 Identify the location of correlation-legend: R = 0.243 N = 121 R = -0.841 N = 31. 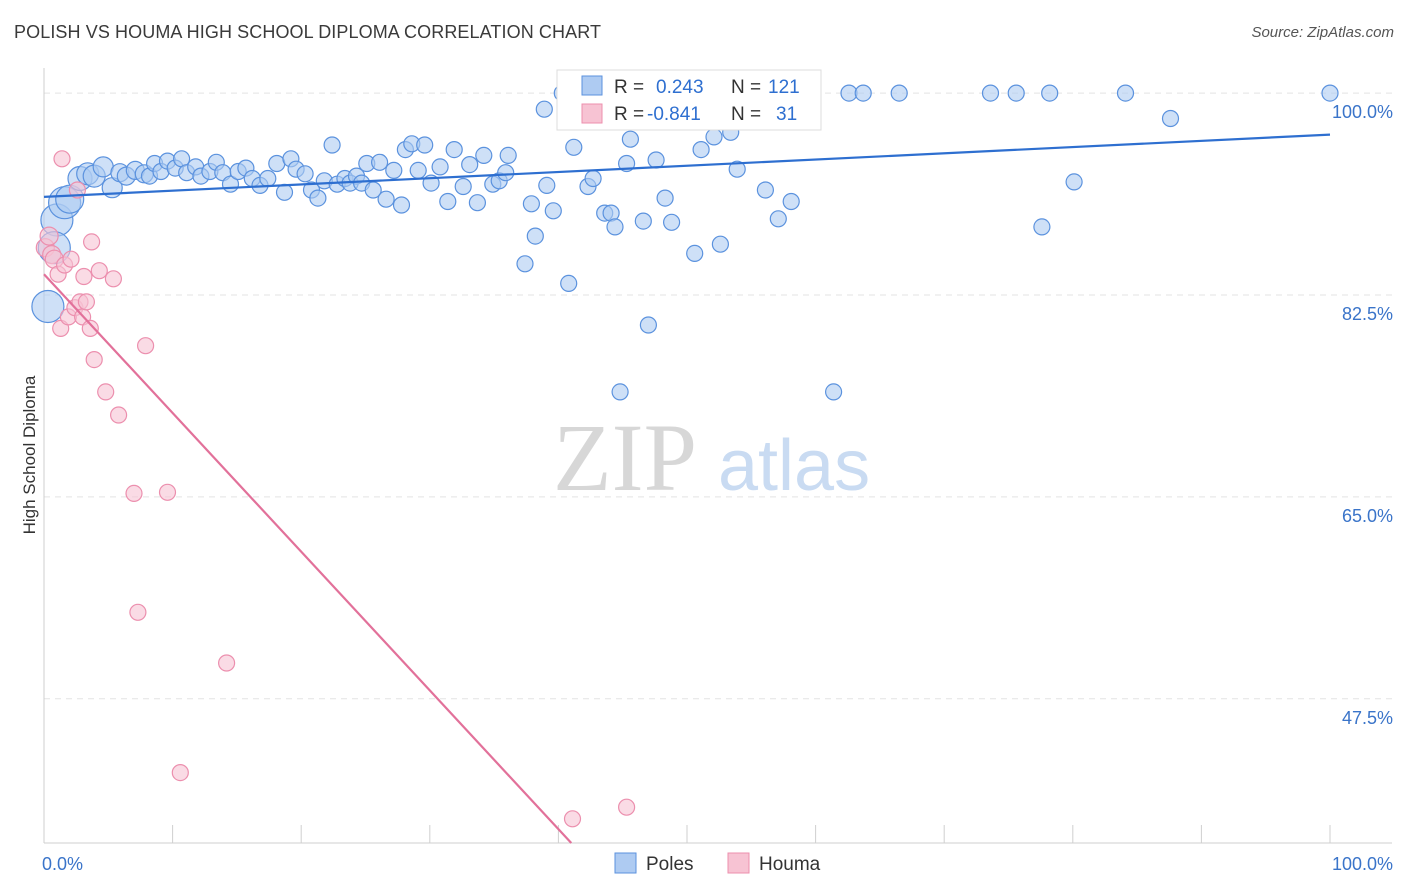
(689, 100).